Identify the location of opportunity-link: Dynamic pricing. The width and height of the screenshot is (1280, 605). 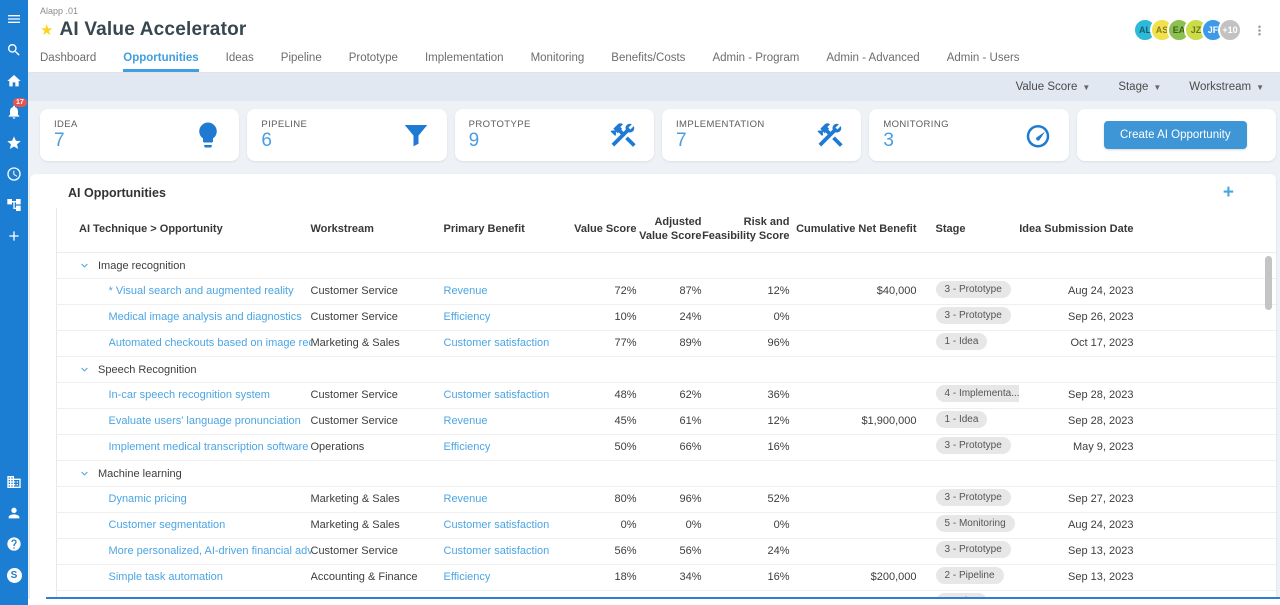
(147, 499).